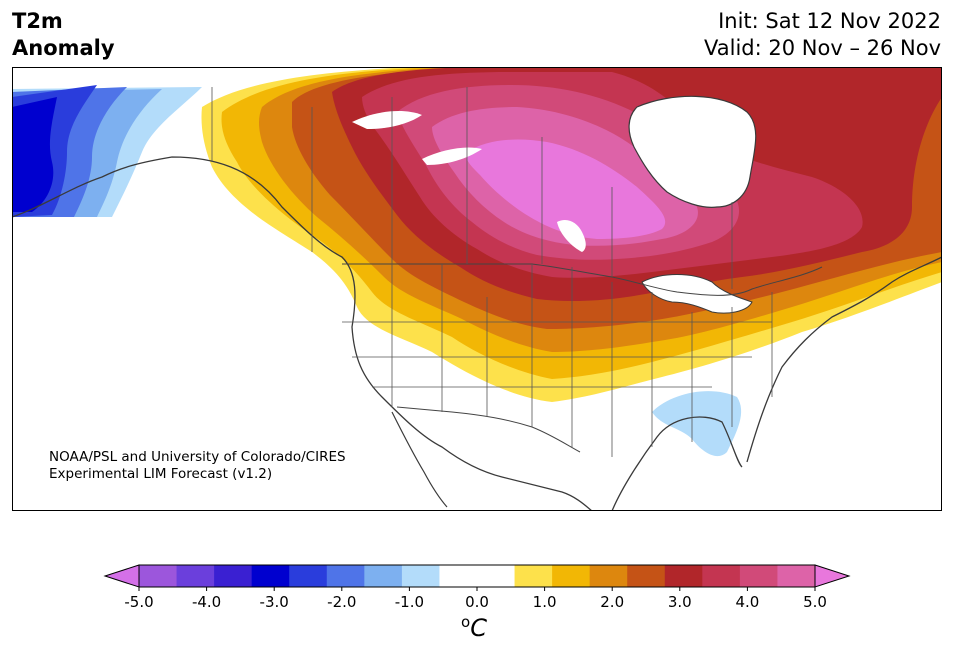 This screenshot has height=656, width=953. Describe the element at coordinates (680, 602) in the screenshot. I see `colorbar-tick-label: 3.0` at that location.